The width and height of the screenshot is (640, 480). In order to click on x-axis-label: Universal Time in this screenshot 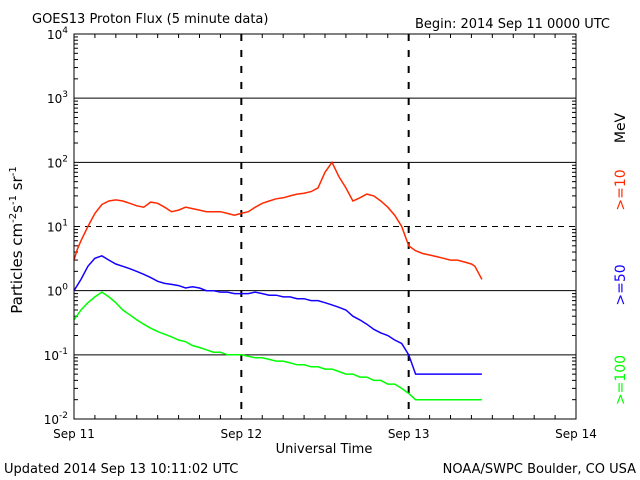, I will do `click(324, 449)`.